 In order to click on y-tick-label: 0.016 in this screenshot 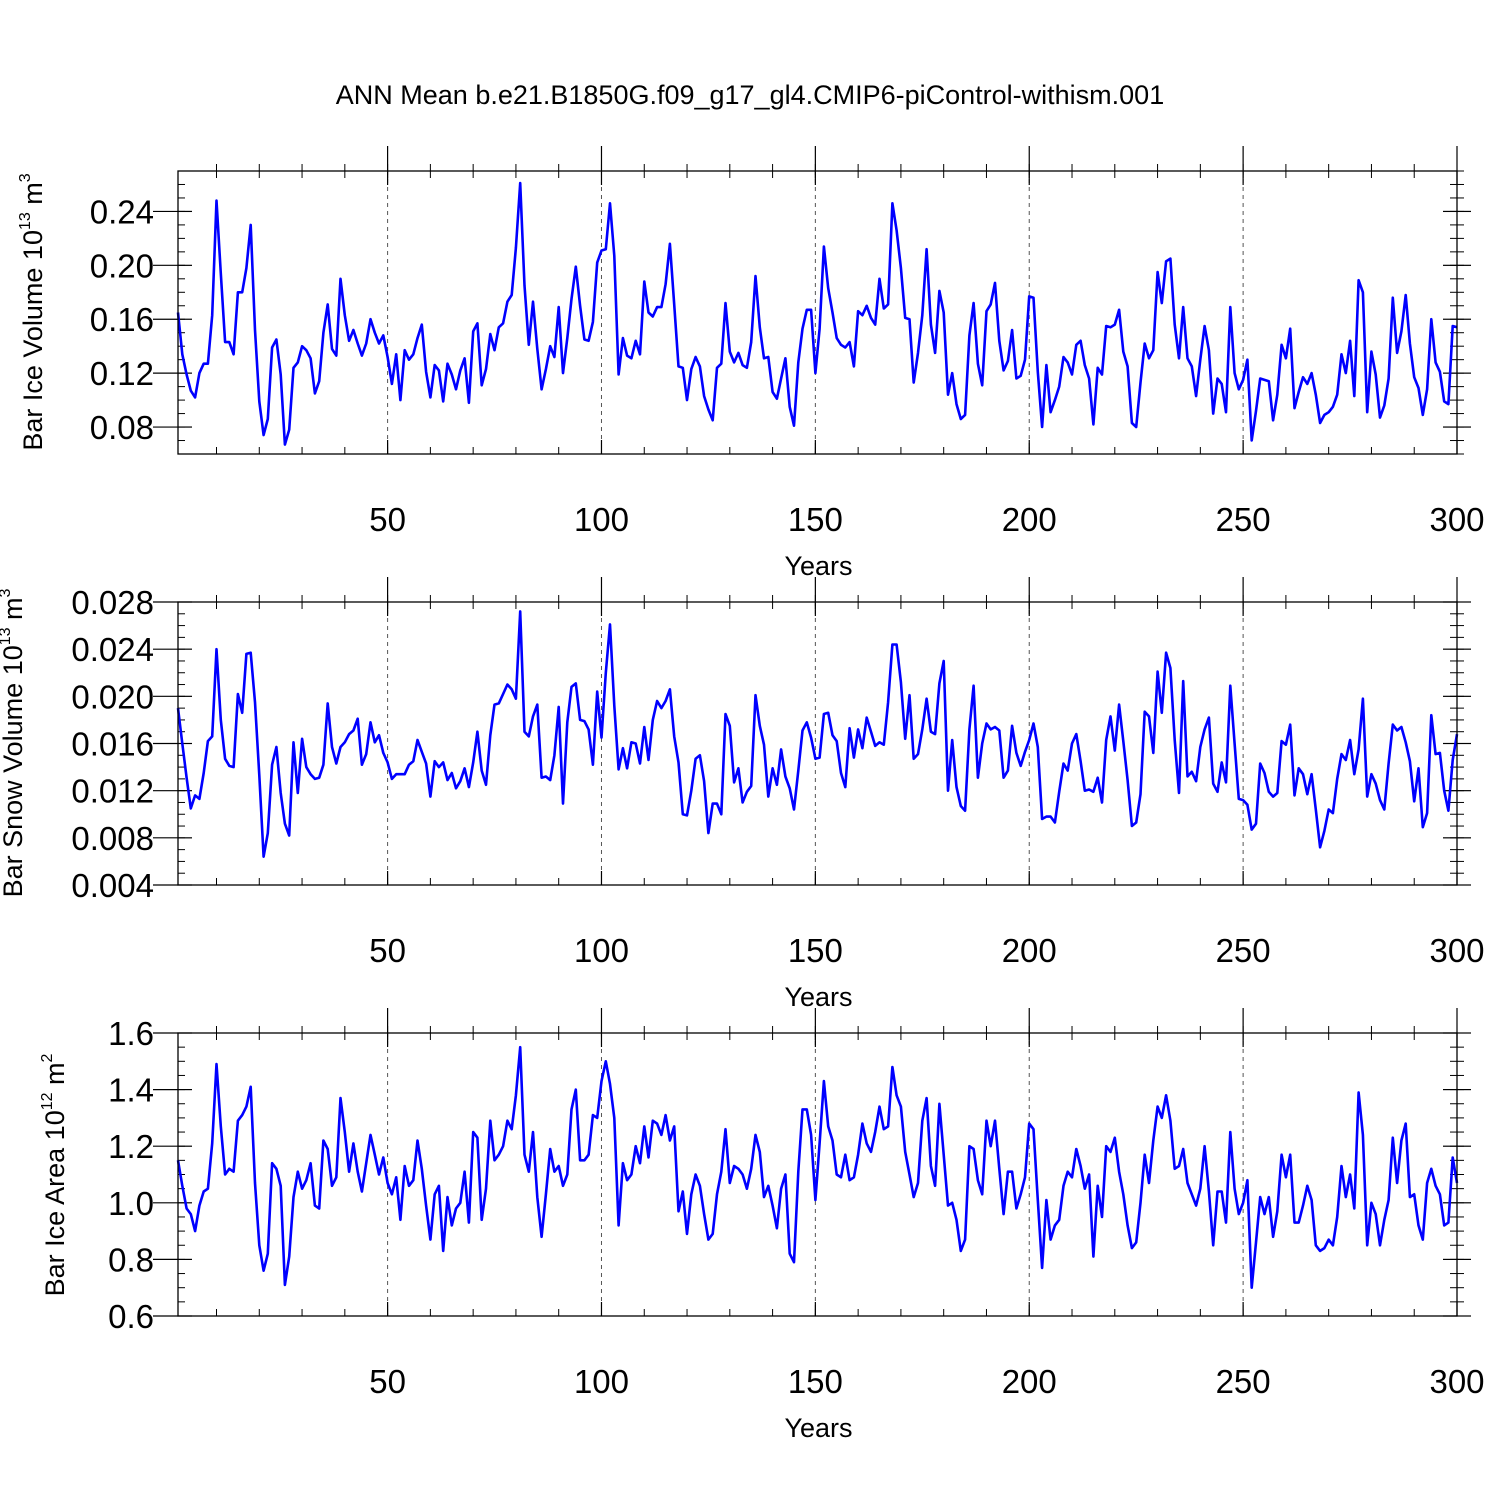, I will do `click(112, 744)`.